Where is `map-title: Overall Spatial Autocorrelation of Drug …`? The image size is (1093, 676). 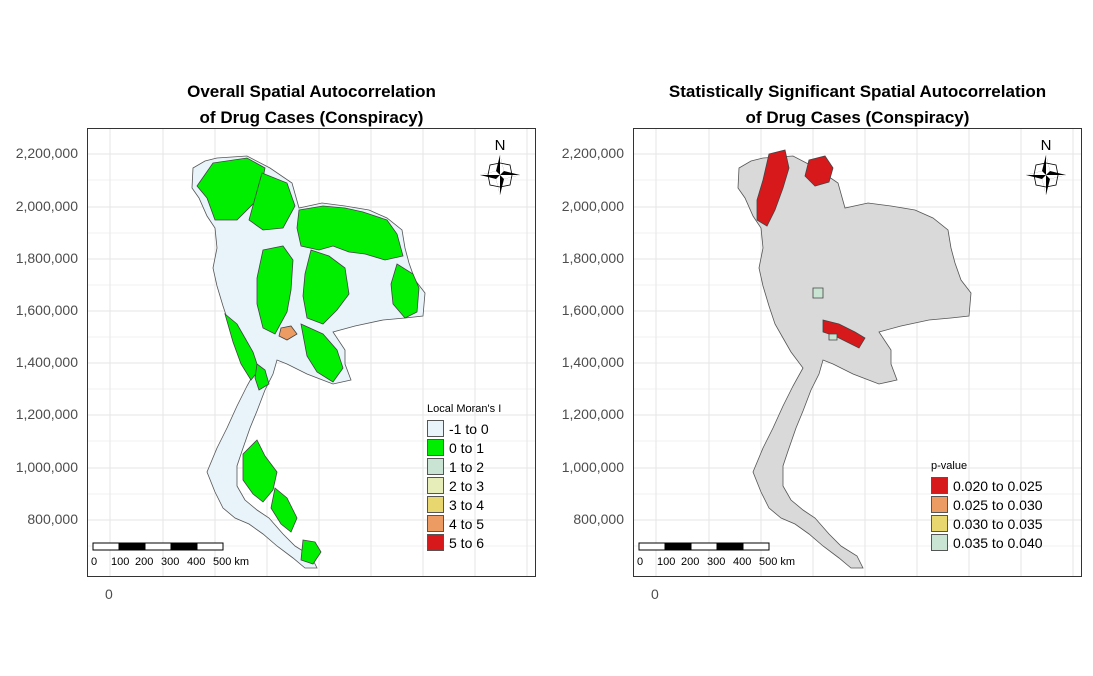 map-title: Overall Spatial Autocorrelation of Drug … is located at coordinates (311, 105).